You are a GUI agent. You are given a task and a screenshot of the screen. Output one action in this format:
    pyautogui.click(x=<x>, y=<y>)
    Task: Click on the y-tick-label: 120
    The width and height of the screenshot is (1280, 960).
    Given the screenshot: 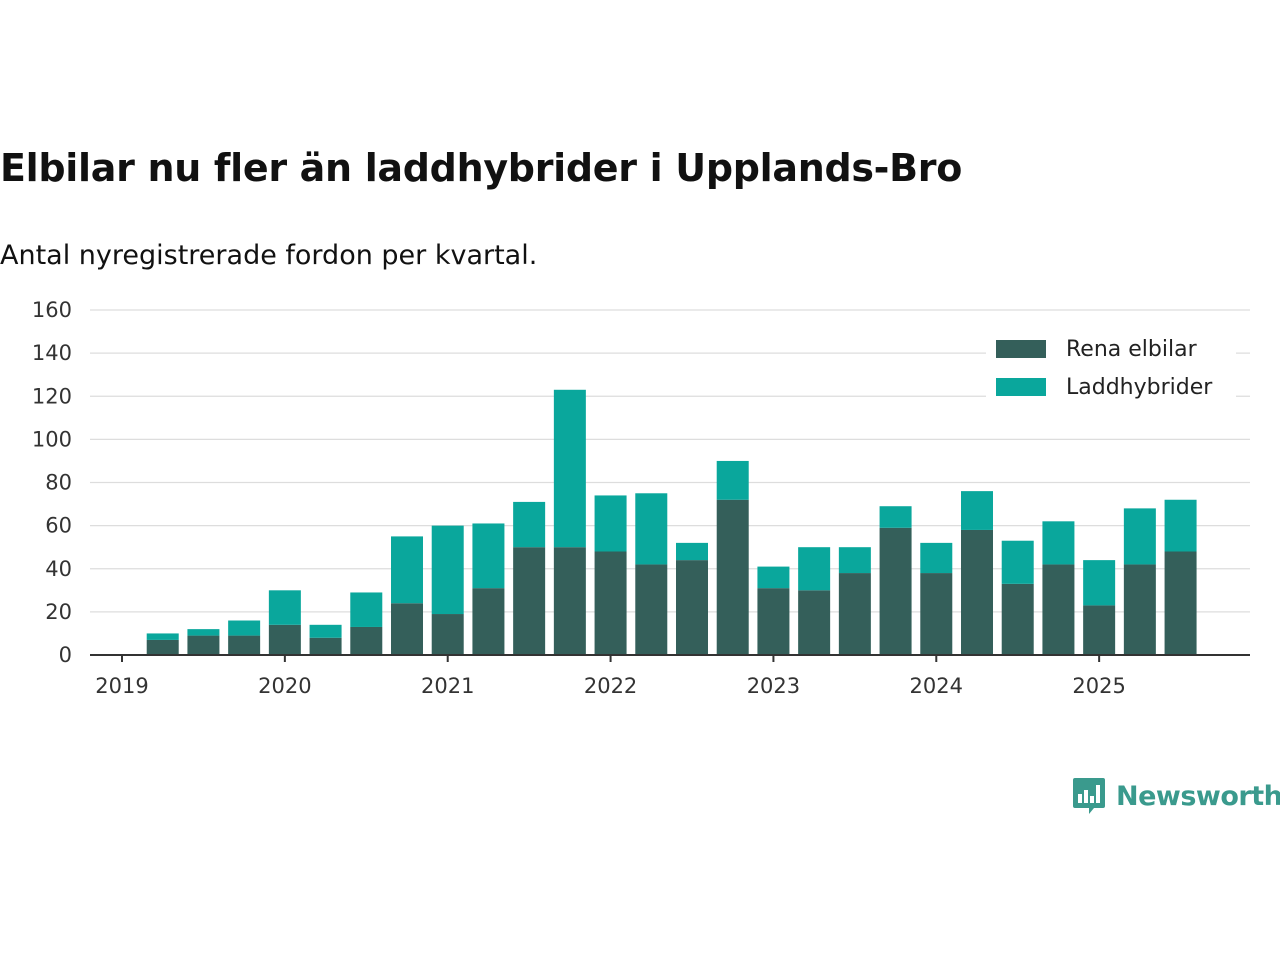 What is the action you would take?
    pyautogui.click(x=52, y=396)
    